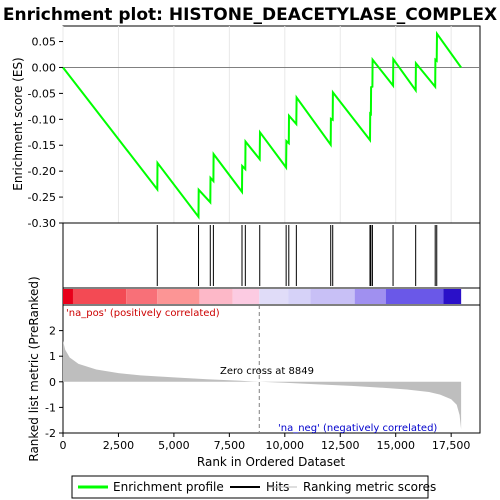 This screenshot has width=500, height=500. Describe the element at coordinates (50, 433) in the screenshot. I see `metric-y-tick-label: -2` at that location.